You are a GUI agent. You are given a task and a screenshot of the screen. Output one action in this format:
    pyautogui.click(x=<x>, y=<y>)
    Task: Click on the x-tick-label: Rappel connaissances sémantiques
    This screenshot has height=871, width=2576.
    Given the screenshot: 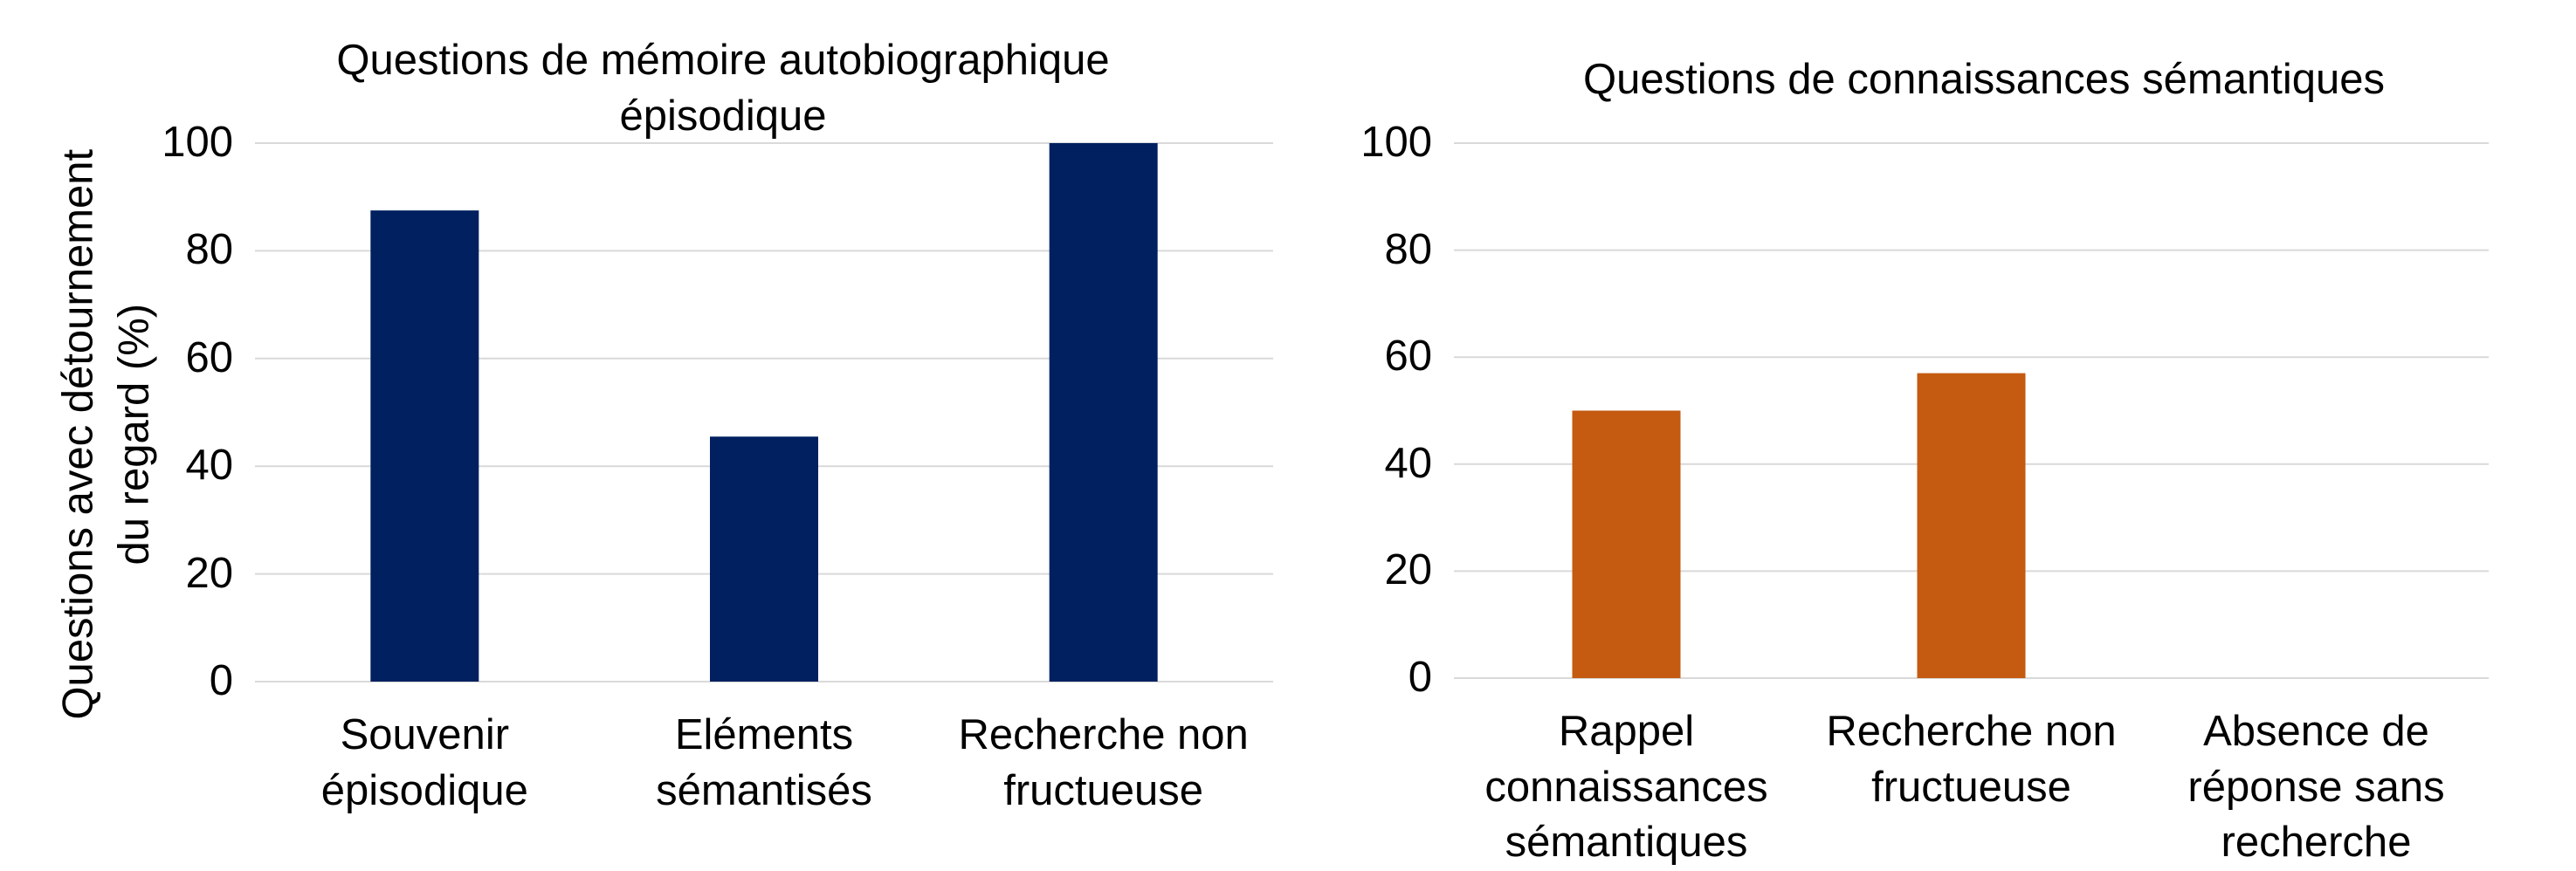 What is the action you would take?
    pyautogui.click(x=1626, y=787)
    